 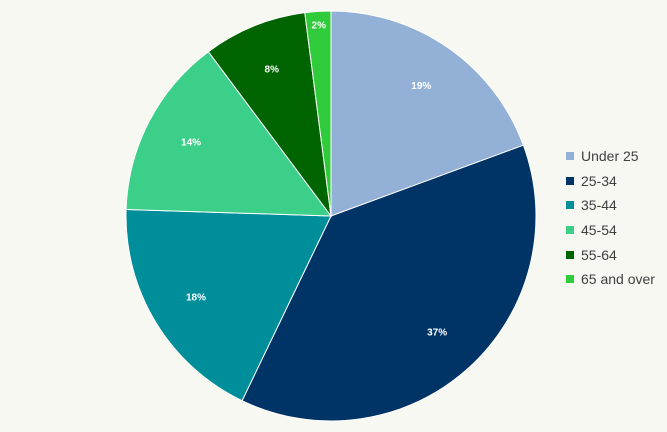 I want to click on legend-item: 25-34, so click(x=610, y=181).